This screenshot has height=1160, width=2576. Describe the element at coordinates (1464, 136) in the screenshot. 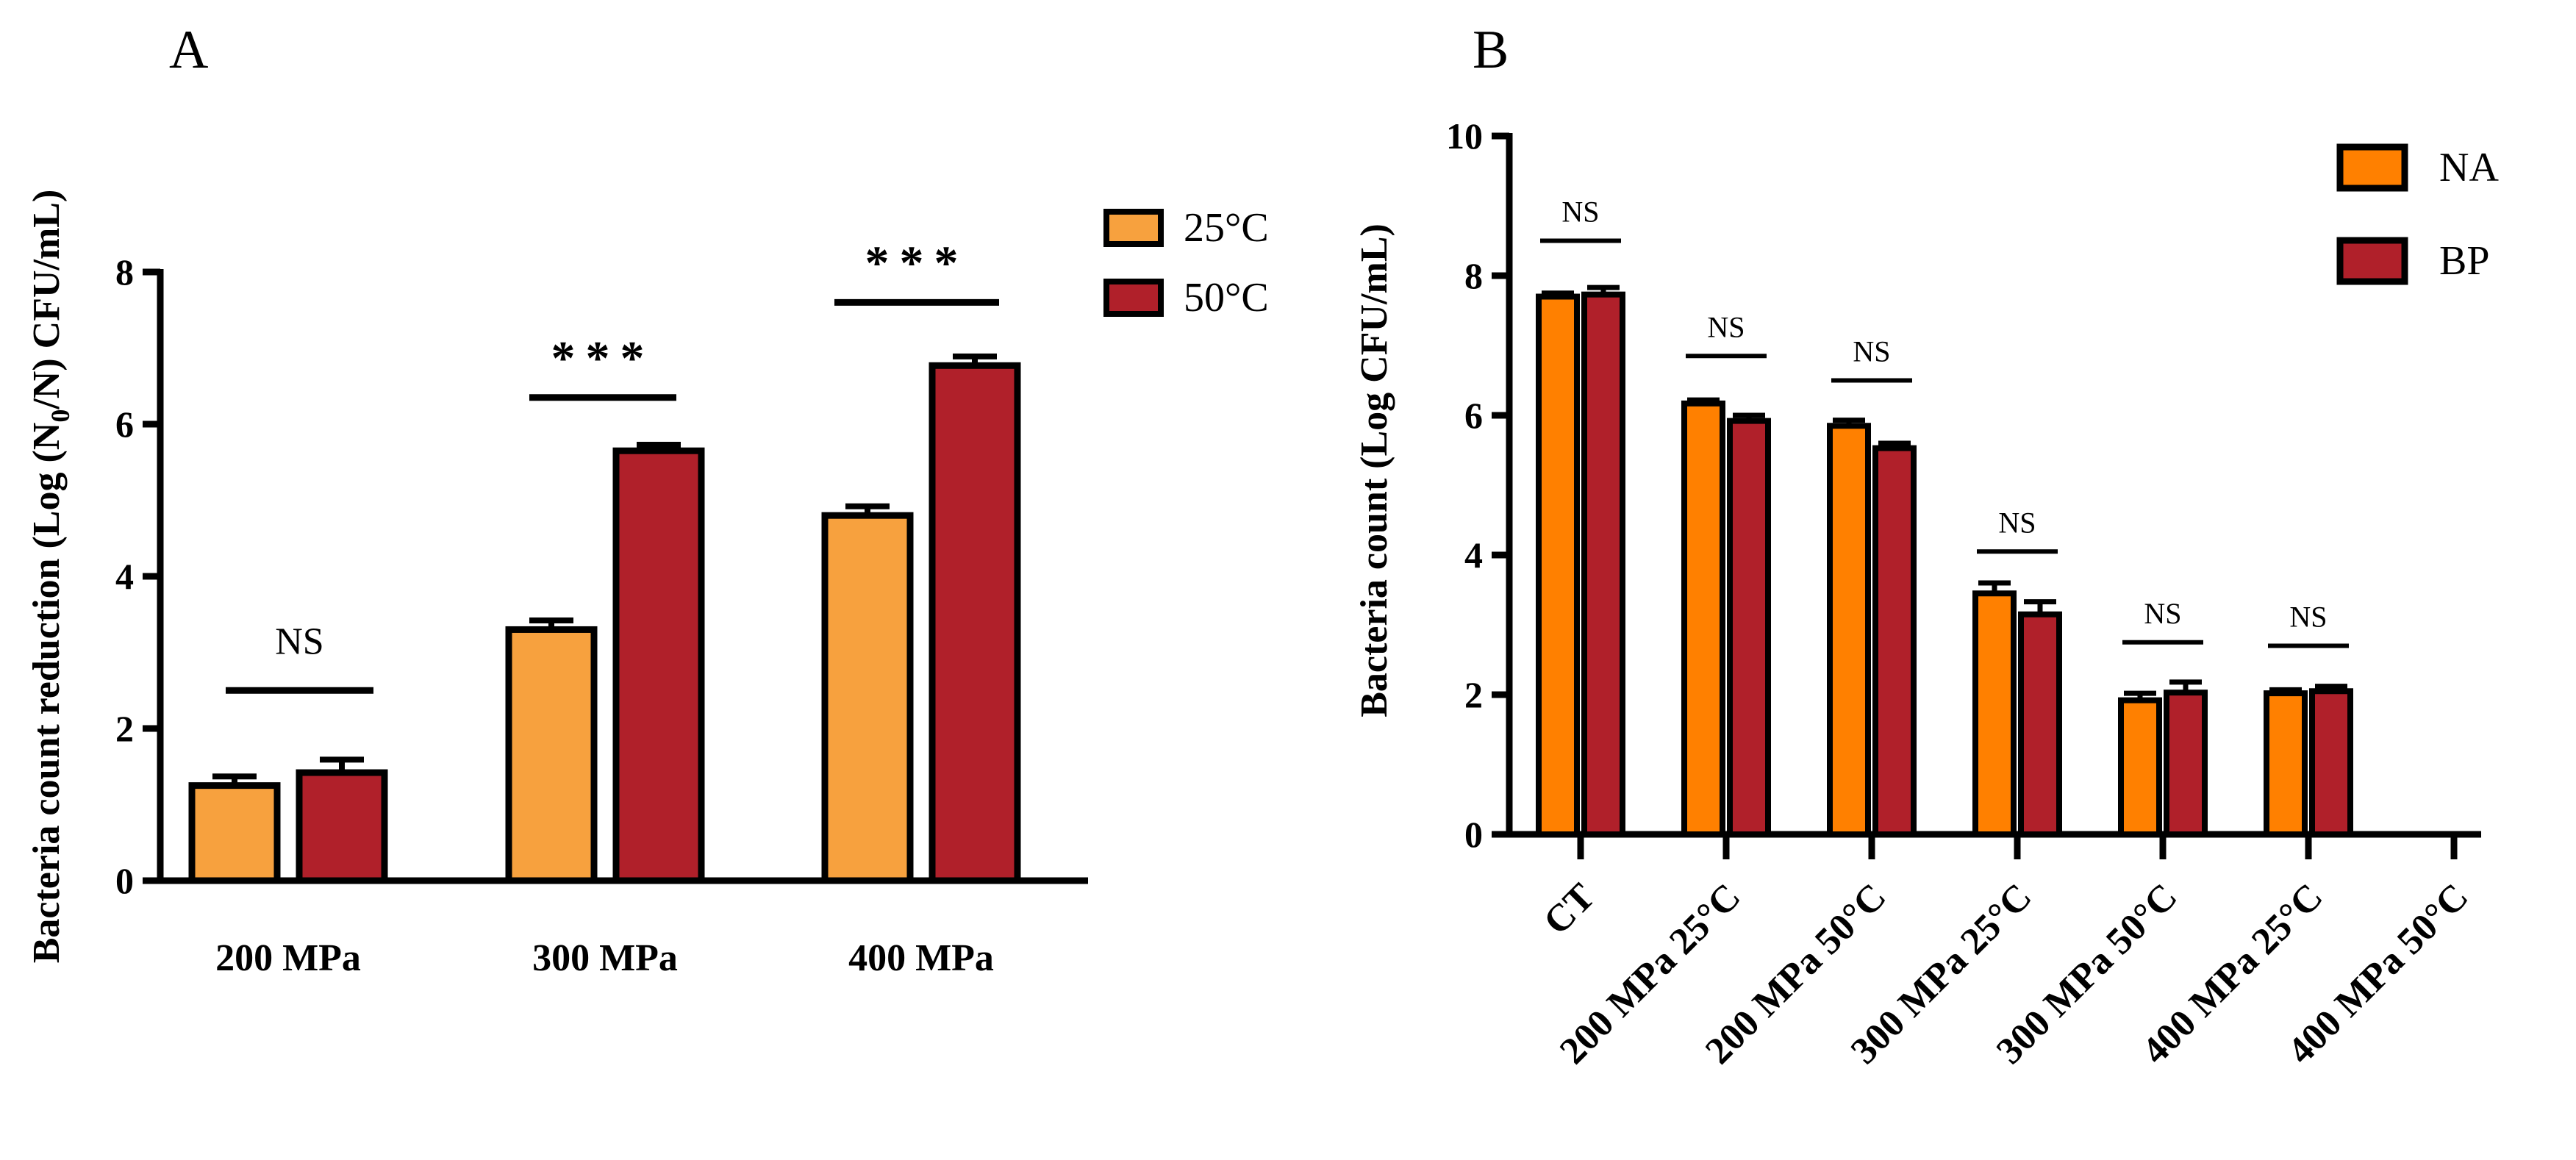

I see `y-tick-label: 10` at that location.